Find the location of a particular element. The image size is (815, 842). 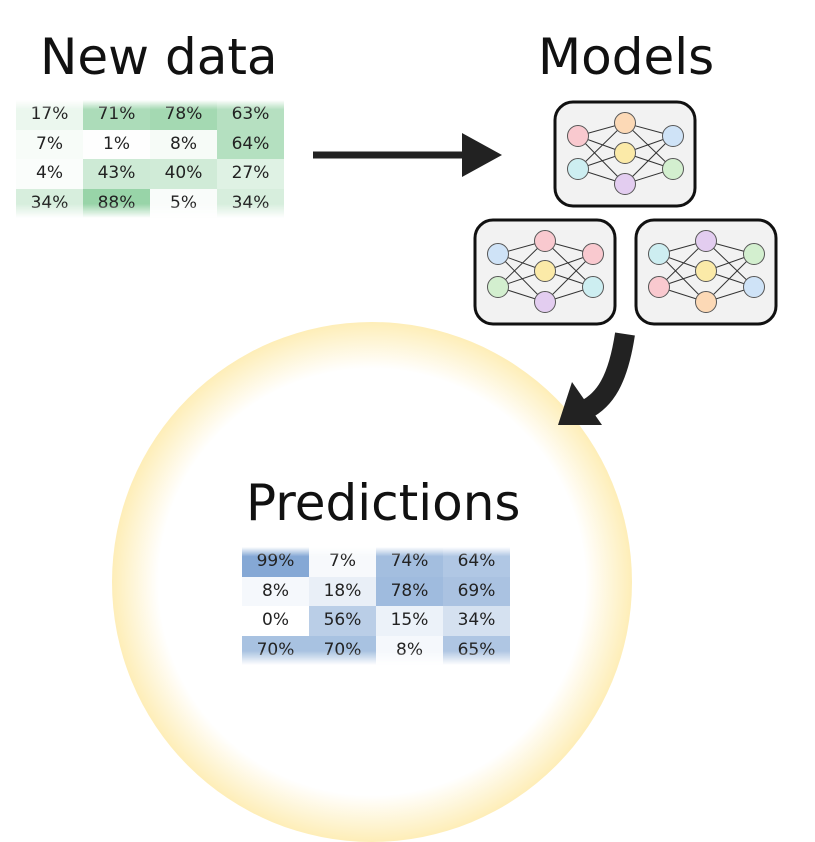

cell: 69% is located at coordinates (476, 591).